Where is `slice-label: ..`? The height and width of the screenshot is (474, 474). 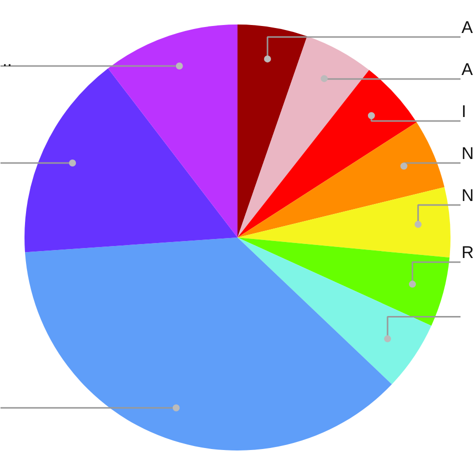 slice-label: .. is located at coordinates (7, 60).